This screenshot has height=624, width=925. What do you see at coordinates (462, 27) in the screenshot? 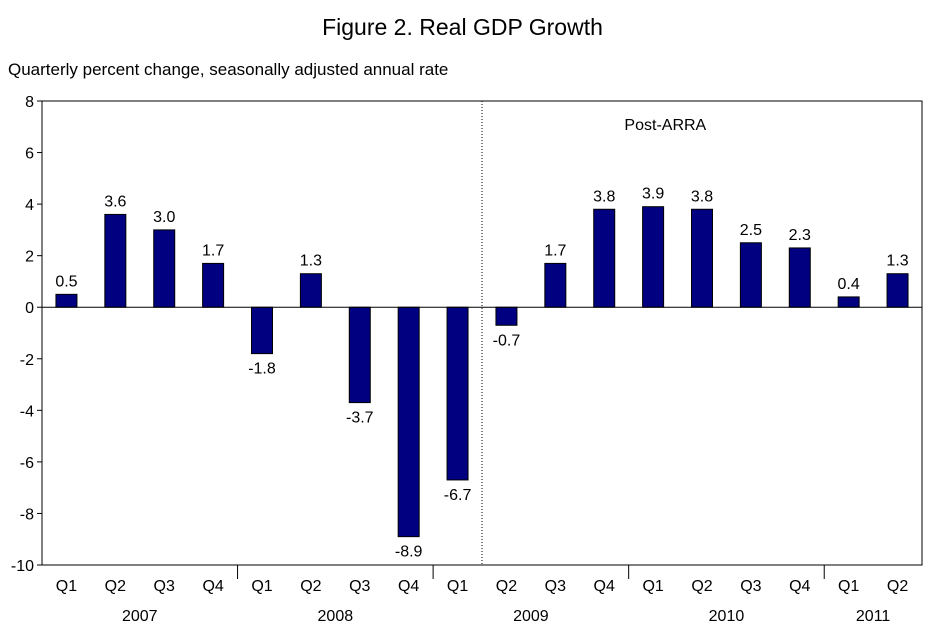
I see `chart-title: Figure 2. Real GDP Growth` at bounding box center [462, 27].